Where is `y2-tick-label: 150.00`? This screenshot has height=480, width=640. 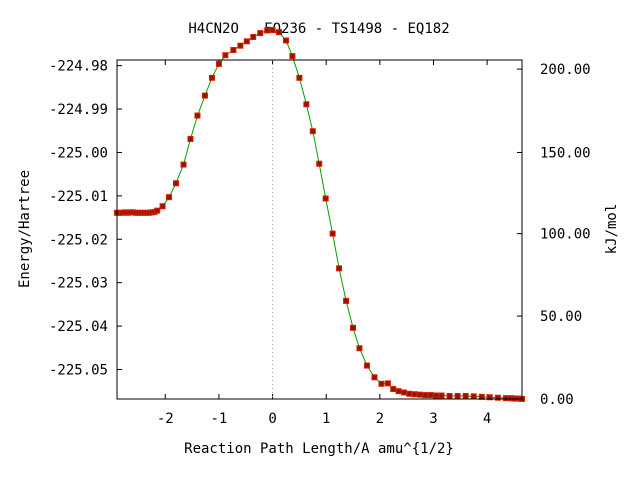
y2-tick-label: 150.00 is located at coordinates (565, 153).